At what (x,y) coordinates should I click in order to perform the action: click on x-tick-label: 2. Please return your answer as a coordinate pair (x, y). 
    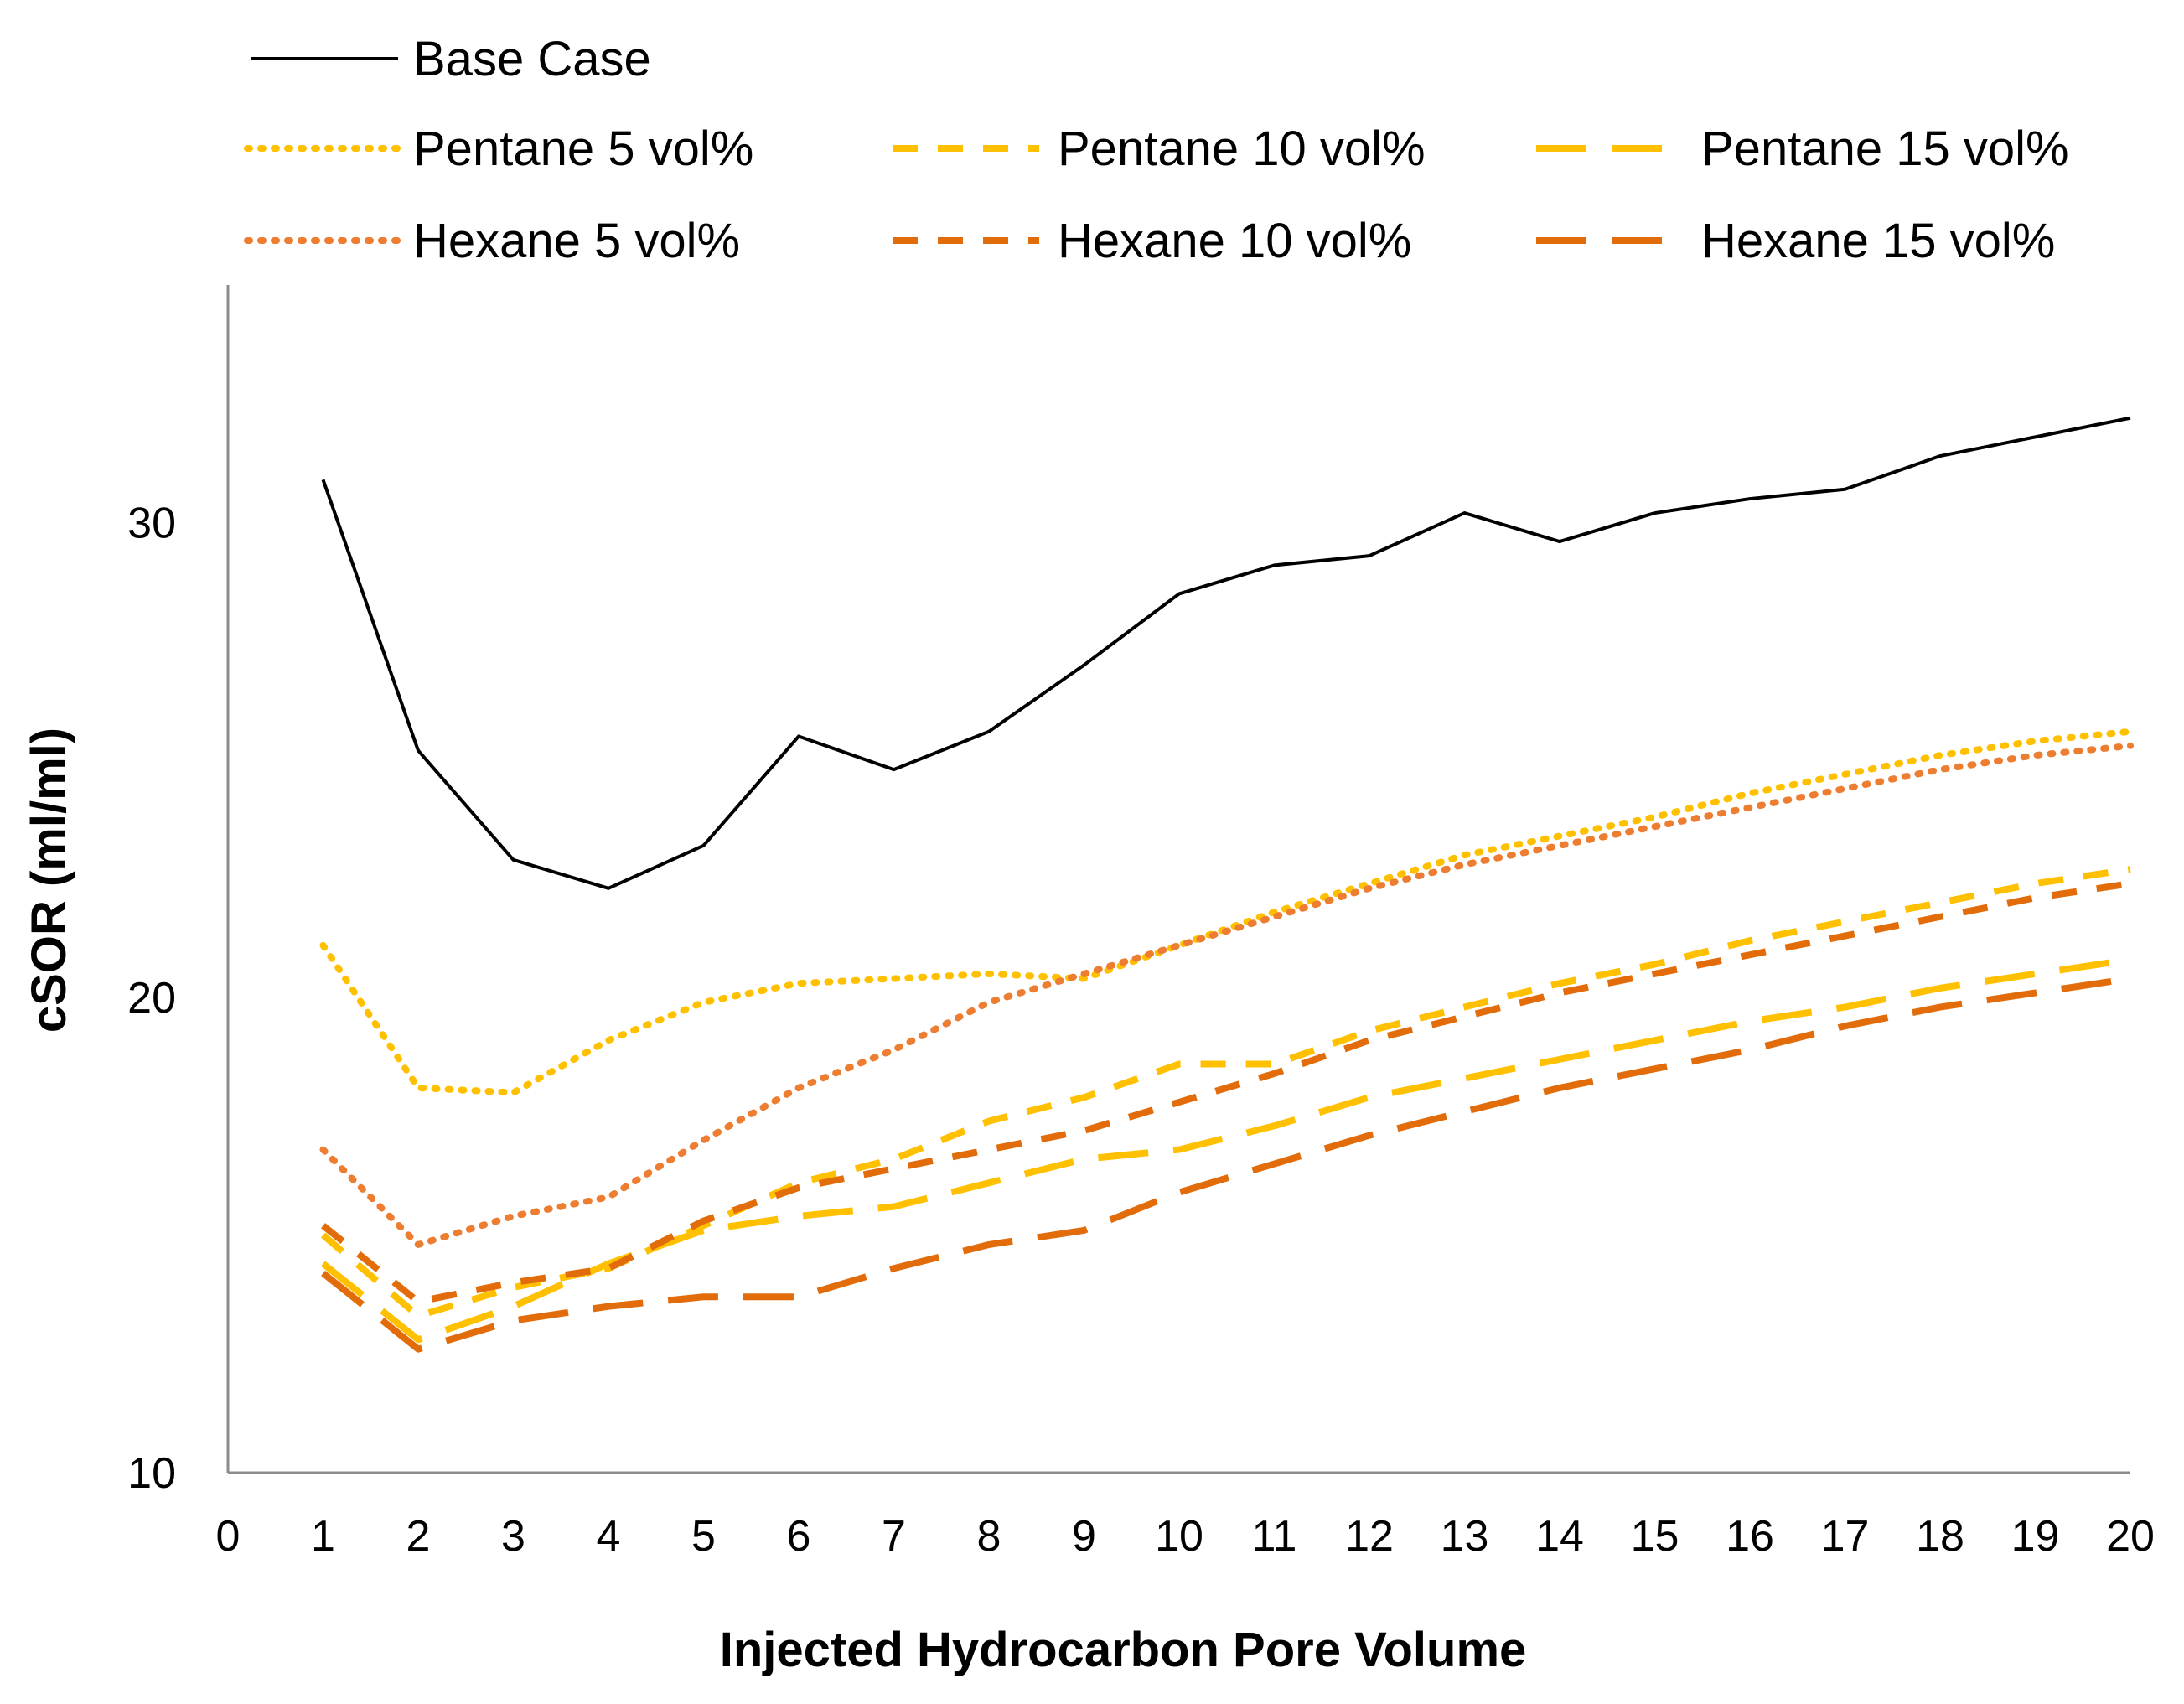
    Looking at the image, I should click on (418, 1536).